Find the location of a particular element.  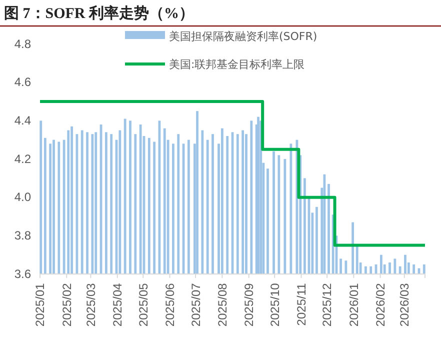

y-tick-label: 4.4 is located at coordinates (23, 121).